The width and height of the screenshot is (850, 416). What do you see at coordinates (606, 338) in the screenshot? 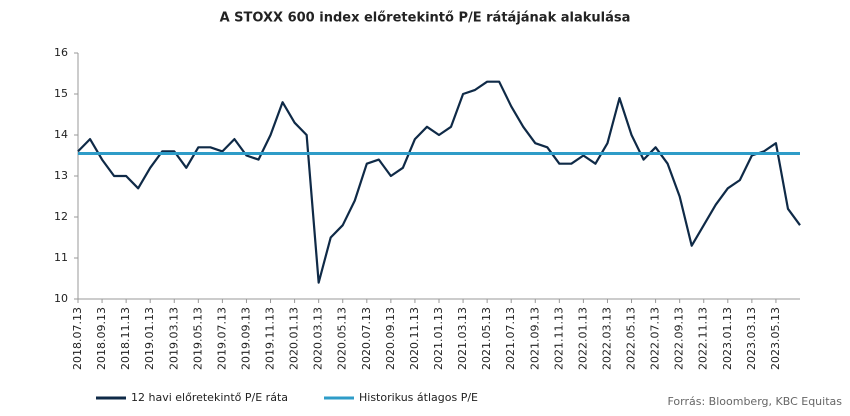
I see `x-tick-label: 2022.03.13` at bounding box center [606, 338].